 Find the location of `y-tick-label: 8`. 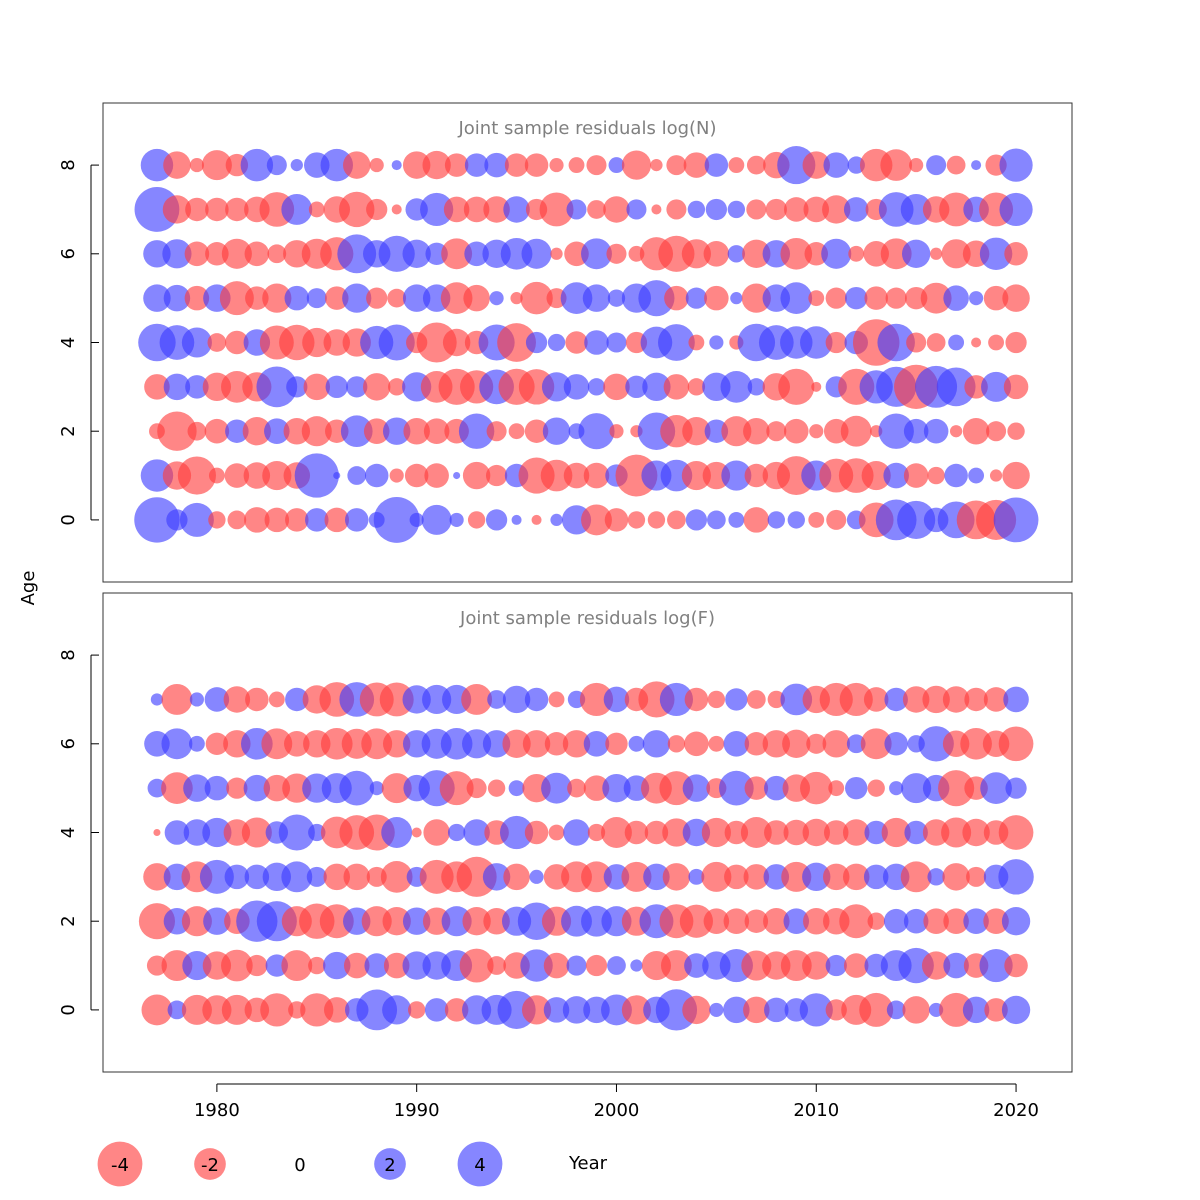

y-tick-label: 8 is located at coordinates (68, 164).